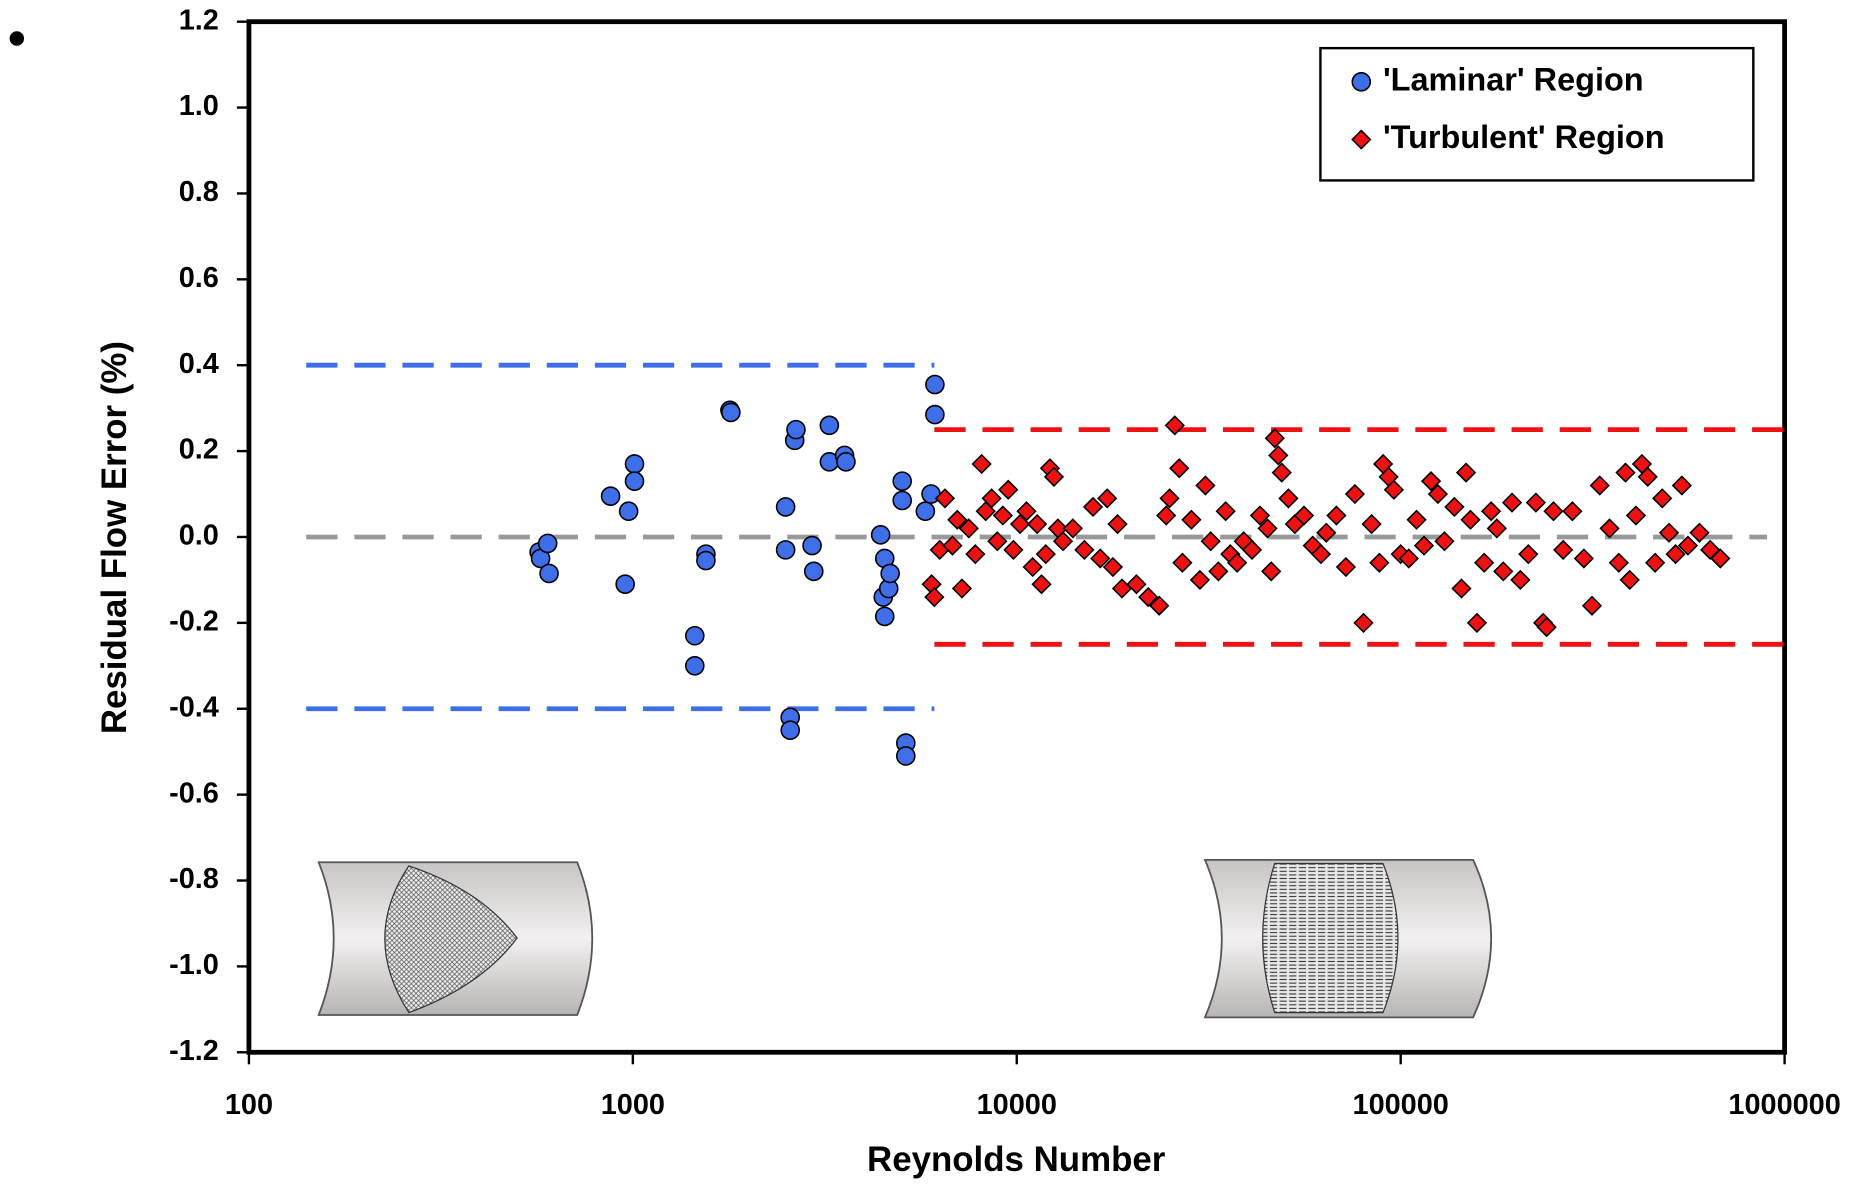  Describe the element at coordinates (1347, 938) in the screenshot. I see `turbulent-pipe` at that location.